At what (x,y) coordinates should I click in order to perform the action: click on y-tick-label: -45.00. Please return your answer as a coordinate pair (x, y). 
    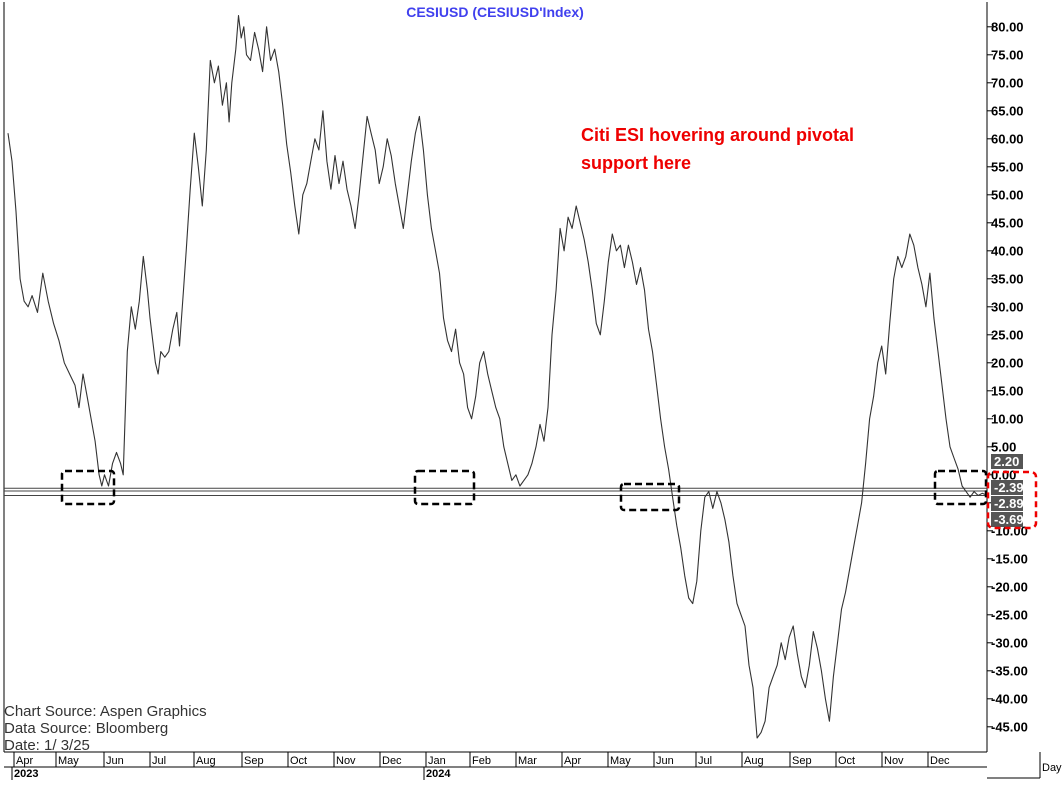
    Looking at the image, I should click on (1009, 726).